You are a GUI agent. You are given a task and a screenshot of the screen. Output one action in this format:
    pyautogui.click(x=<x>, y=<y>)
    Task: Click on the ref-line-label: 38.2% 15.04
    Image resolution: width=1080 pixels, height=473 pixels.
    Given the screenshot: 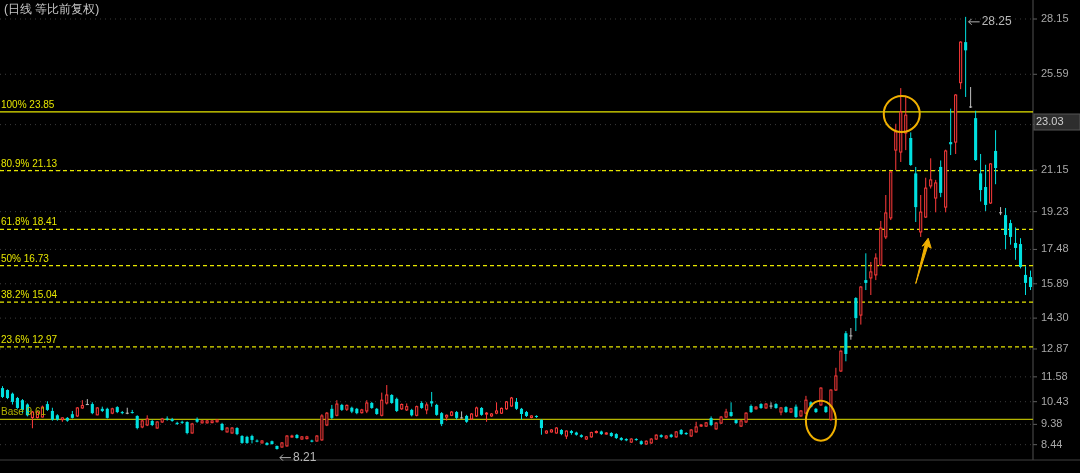 What is the action you would take?
    pyautogui.click(x=29, y=295)
    